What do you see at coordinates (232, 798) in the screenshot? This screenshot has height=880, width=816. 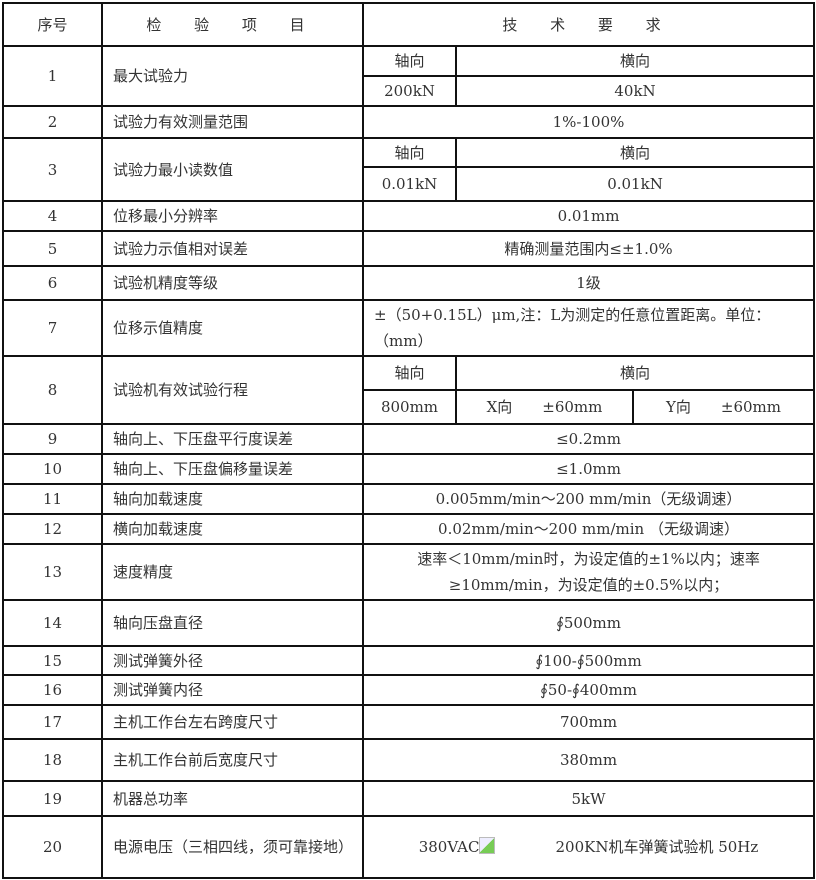 I see `row-item: 机器总功率` at bounding box center [232, 798].